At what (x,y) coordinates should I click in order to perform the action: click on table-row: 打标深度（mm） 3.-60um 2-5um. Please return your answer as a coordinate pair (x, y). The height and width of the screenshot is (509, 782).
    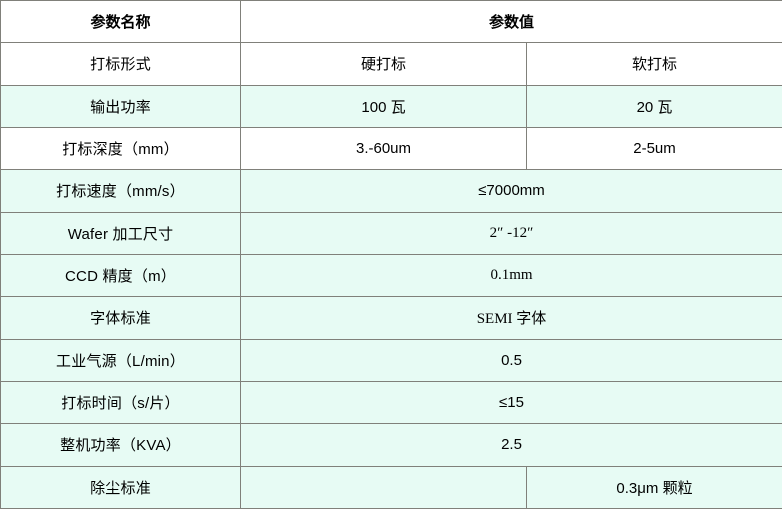
    Looking at the image, I should click on (391, 148).